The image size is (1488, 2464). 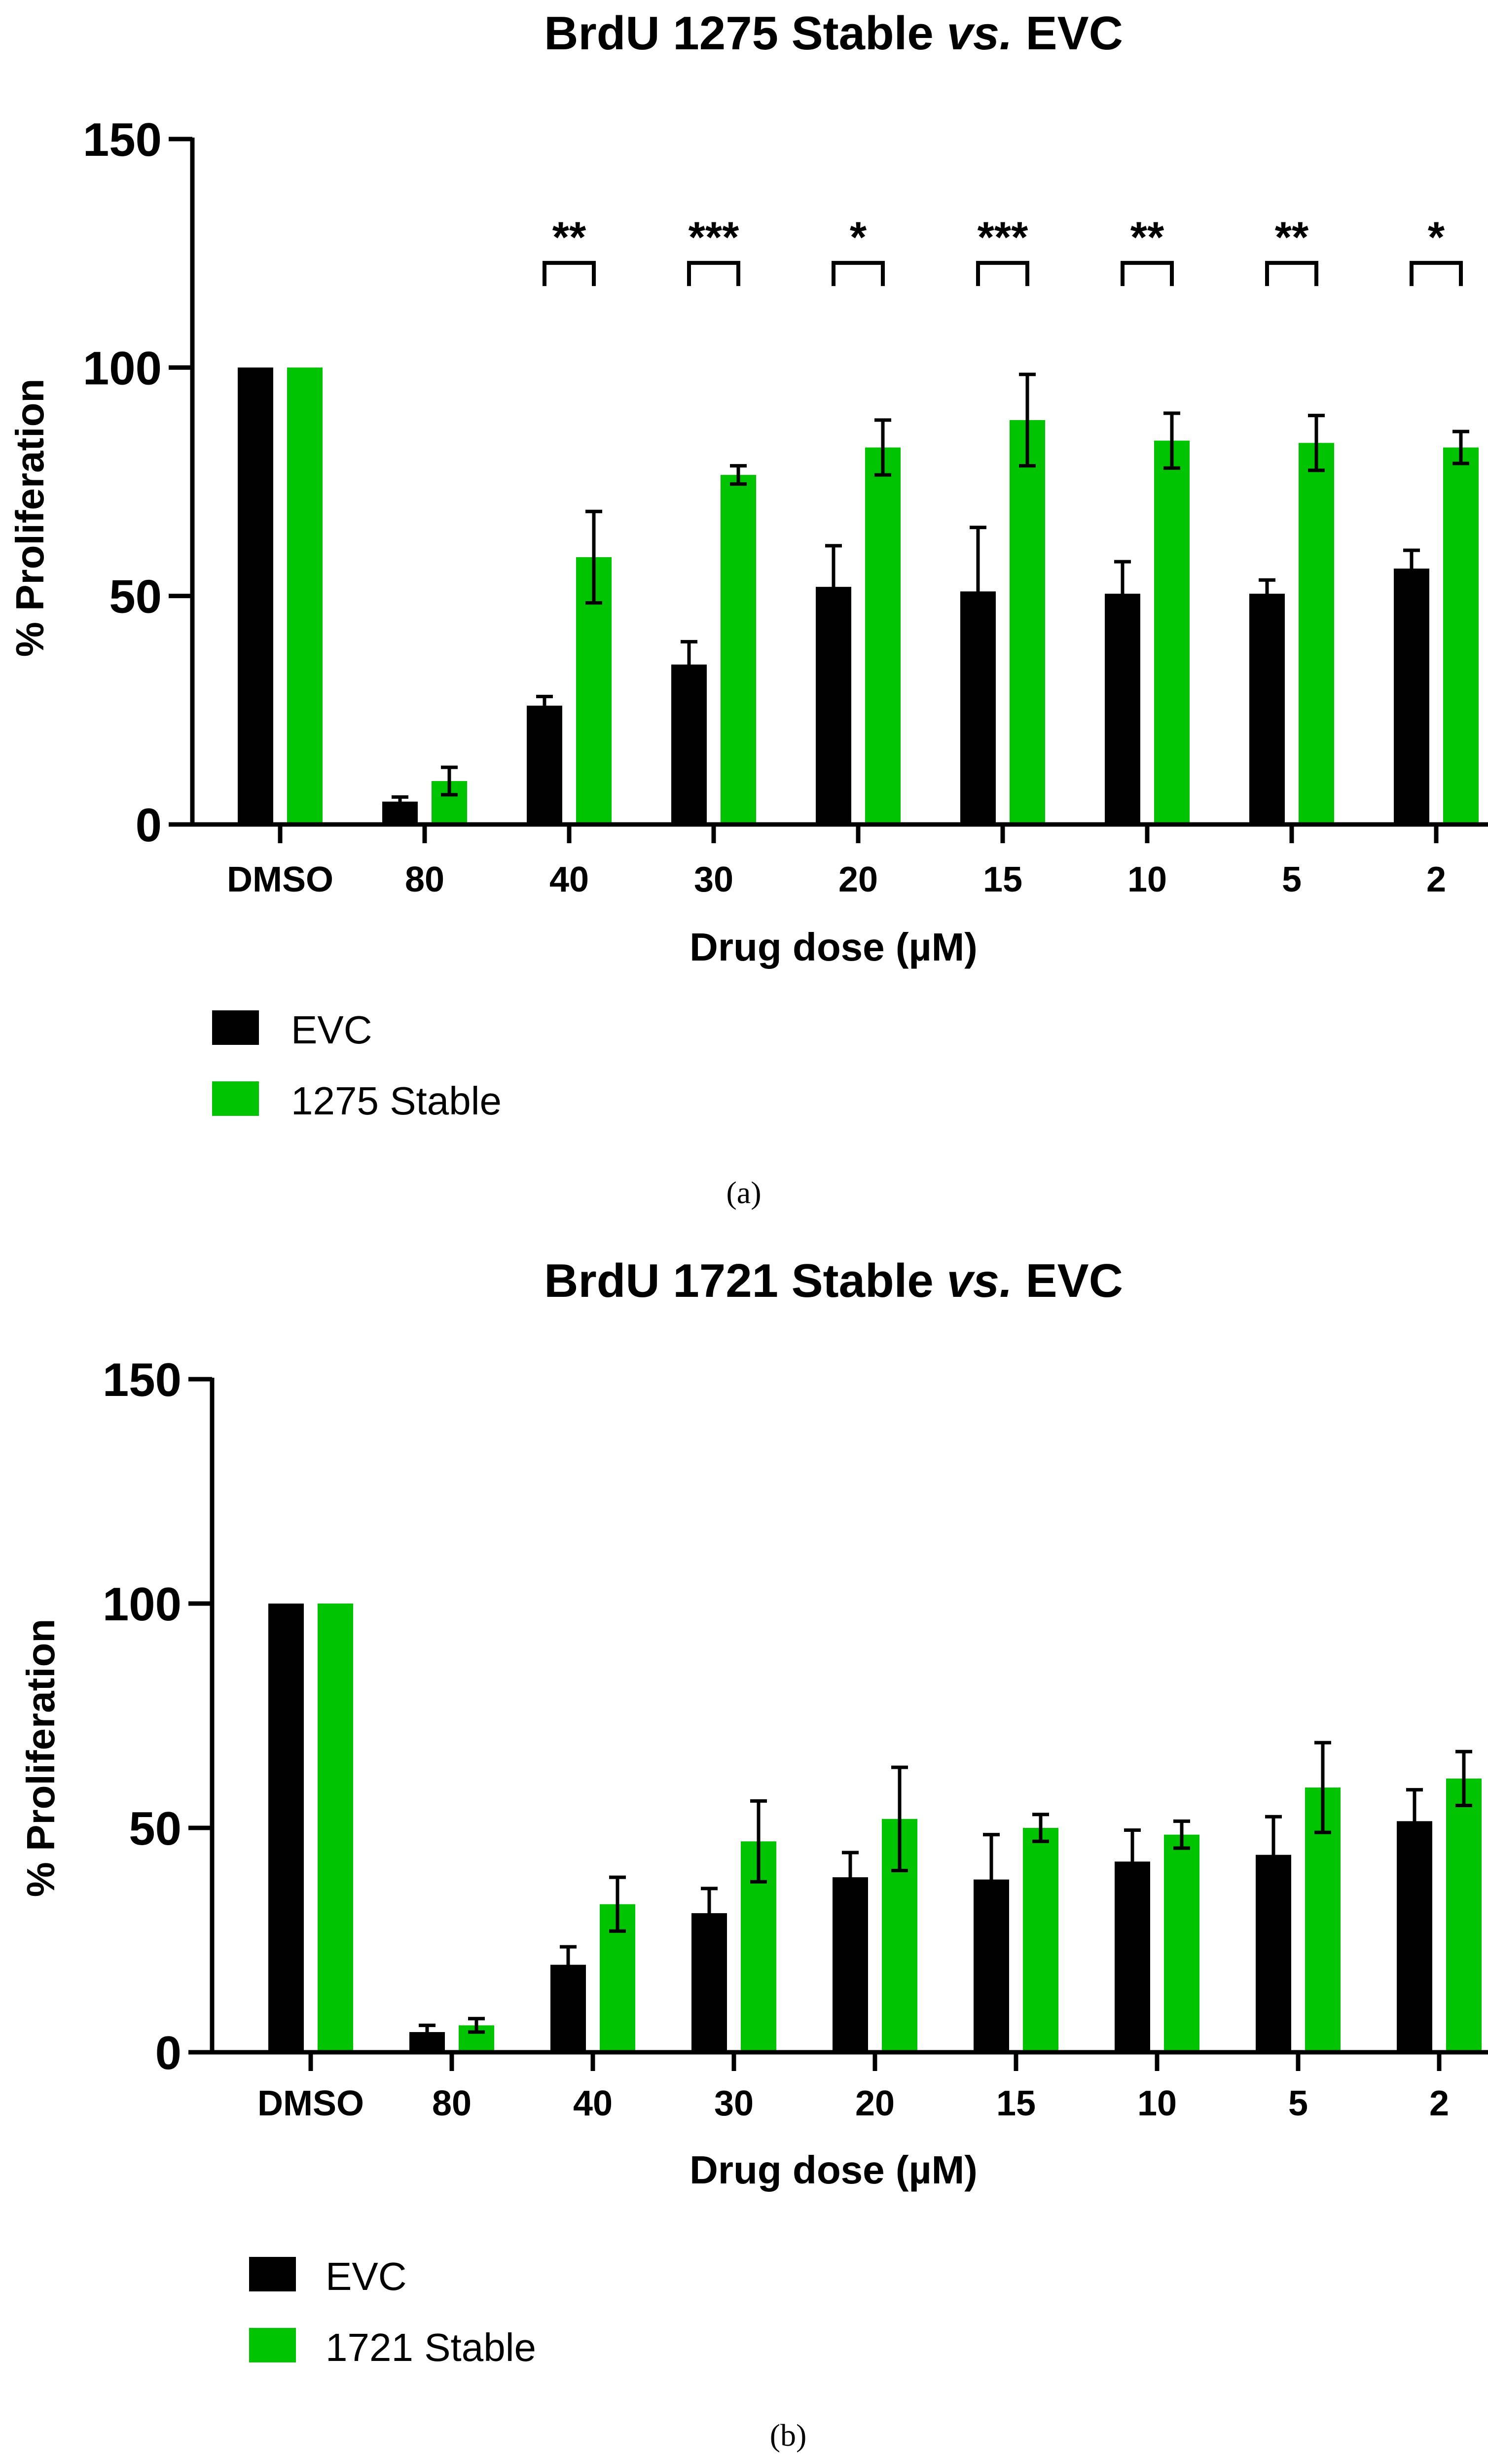 I want to click on y-tick-label: 50, so click(x=155, y=1828).